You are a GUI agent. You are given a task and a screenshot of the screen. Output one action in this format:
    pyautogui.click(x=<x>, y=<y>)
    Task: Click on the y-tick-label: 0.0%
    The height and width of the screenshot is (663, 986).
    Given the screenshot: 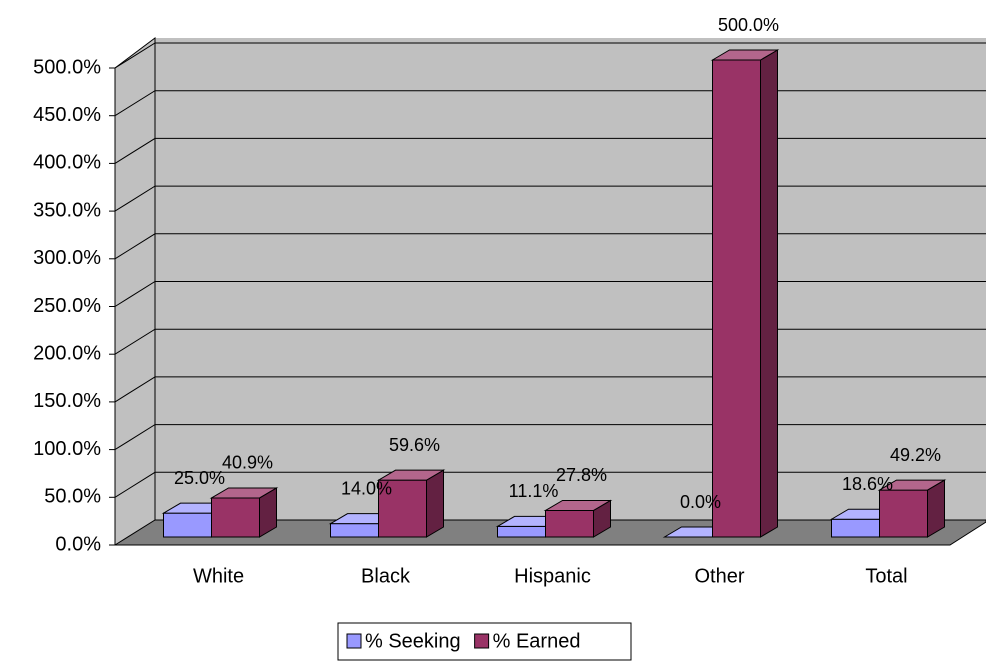 What is the action you would take?
    pyautogui.click(x=78, y=544)
    